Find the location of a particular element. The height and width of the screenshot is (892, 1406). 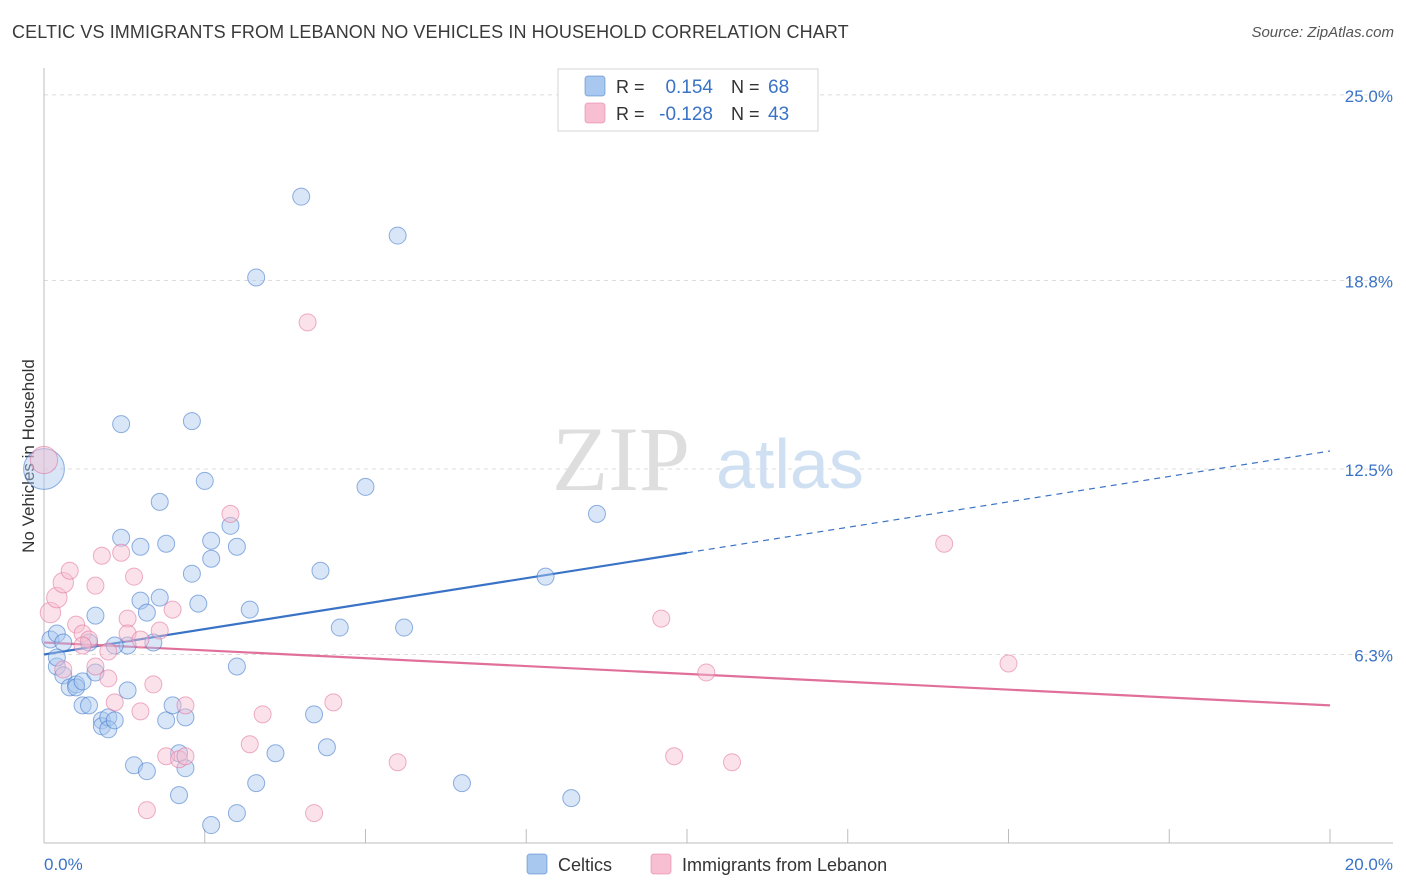

legend-bottom-swatch-lebanon is located at coordinates (661, 864).